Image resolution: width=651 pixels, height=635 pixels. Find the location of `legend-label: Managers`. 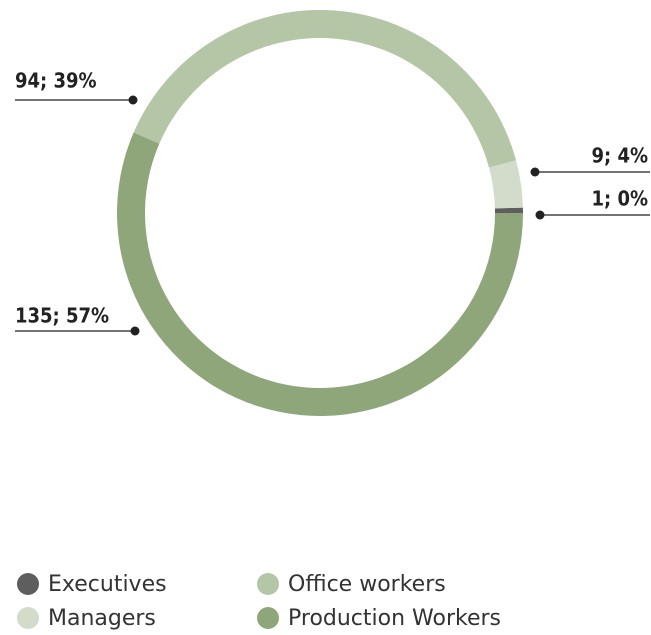

legend-label: Managers is located at coordinates (102, 618).